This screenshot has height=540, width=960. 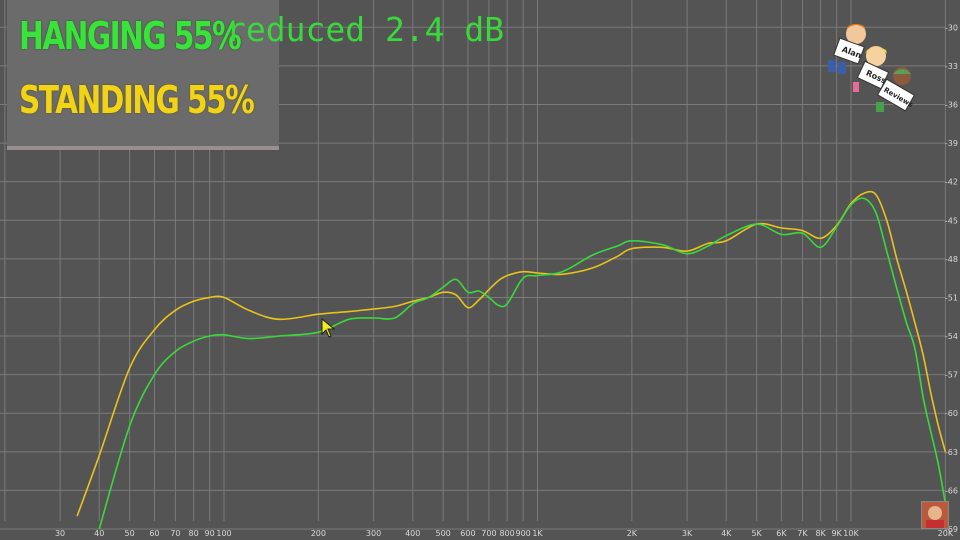 What do you see at coordinates (951, 259) in the screenshot?
I see `y-tick-label: -48` at bounding box center [951, 259].